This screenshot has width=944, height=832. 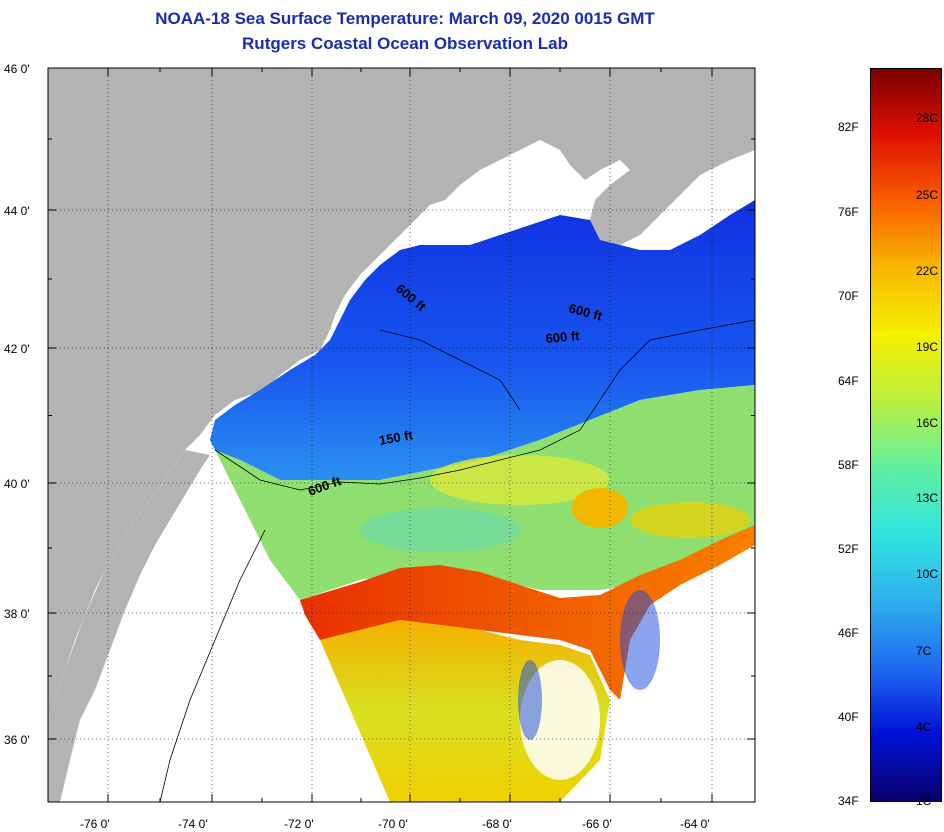 What do you see at coordinates (563, 337) in the screenshot?
I see `isobath-label-600ft-georges: 600 ft` at bounding box center [563, 337].